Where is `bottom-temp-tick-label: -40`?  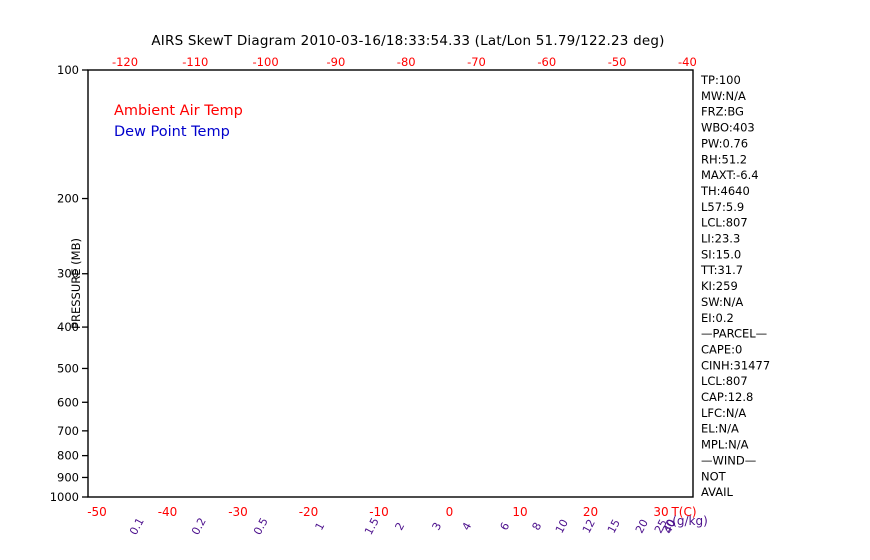
bottom-temp-tick-label: -40 is located at coordinates (168, 512).